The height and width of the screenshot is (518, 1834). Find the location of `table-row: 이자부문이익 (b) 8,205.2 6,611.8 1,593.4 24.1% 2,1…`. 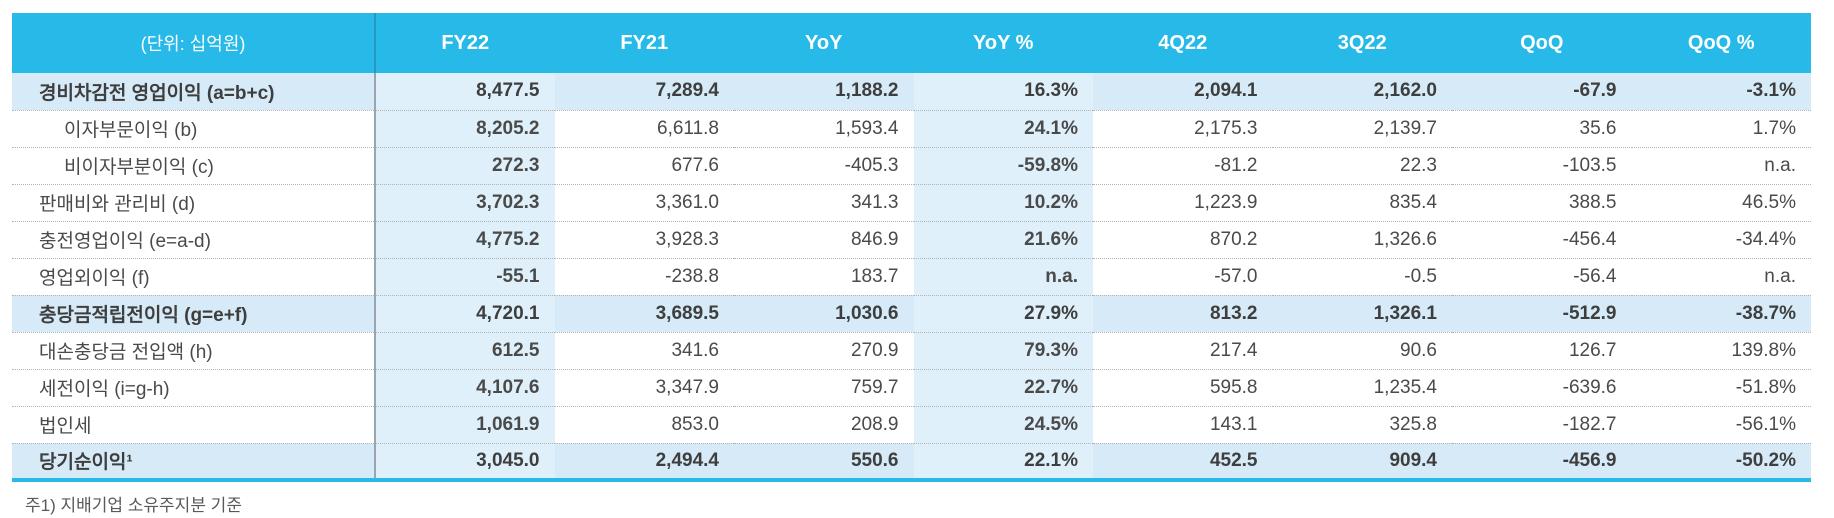

table-row: 이자부문이익 (b) 8,205.2 6,611.8 1,593.4 24.1% 2,1… is located at coordinates (911, 128).